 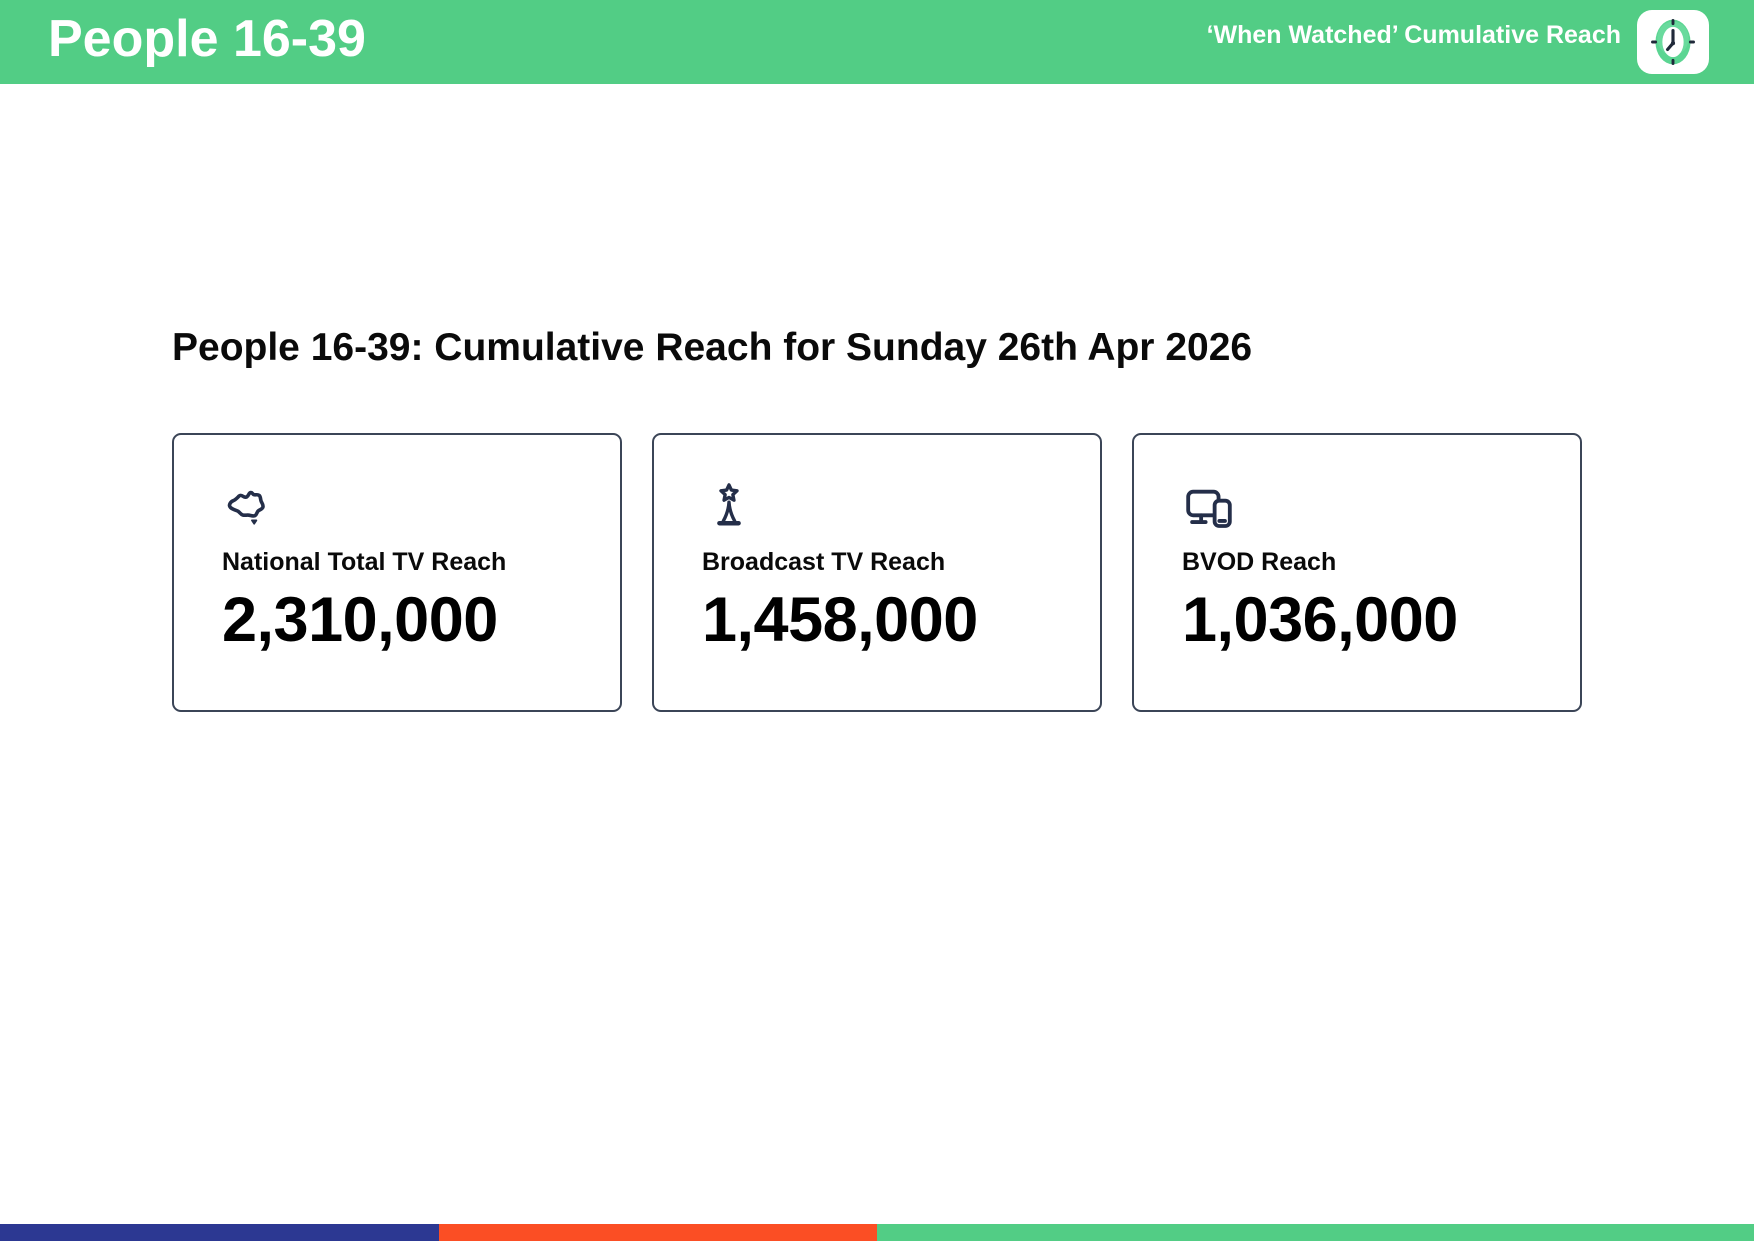 What do you see at coordinates (1357, 572) in the screenshot?
I see `kpi-card-bvod: BVOD Reach 1,036,000` at bounding box center [1357, 572].